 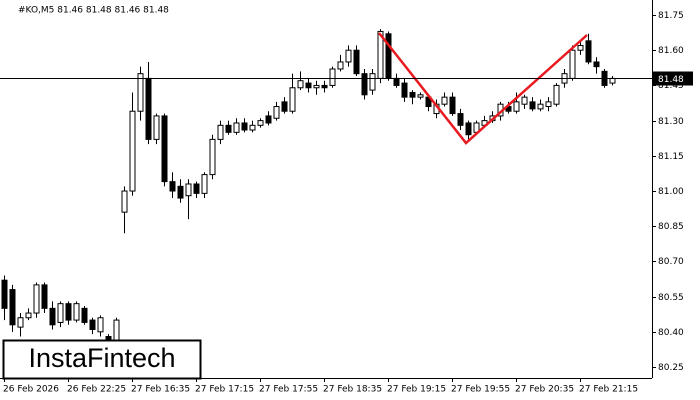 I want to click on y-tick-label: 81.15, so click(x=671, y=157).